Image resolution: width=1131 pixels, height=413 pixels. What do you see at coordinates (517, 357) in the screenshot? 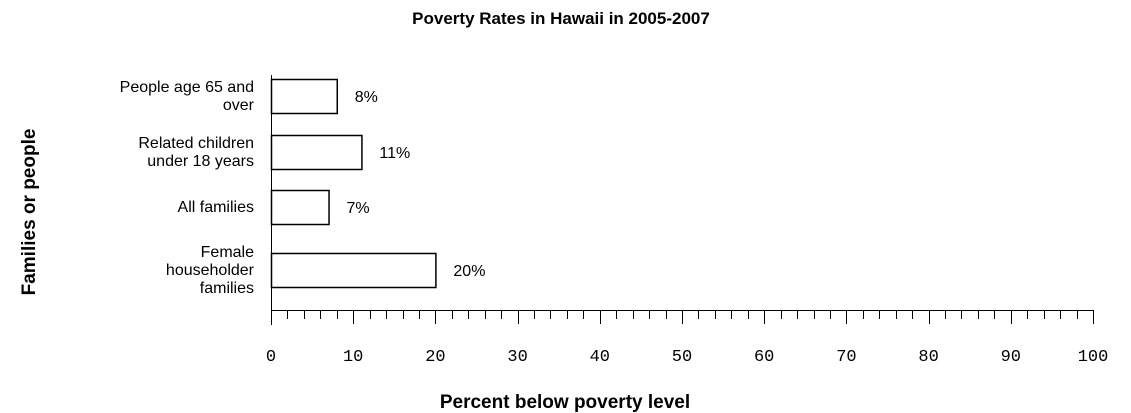
I see `x-tick-label: 30` at bounding box center [517, 357].